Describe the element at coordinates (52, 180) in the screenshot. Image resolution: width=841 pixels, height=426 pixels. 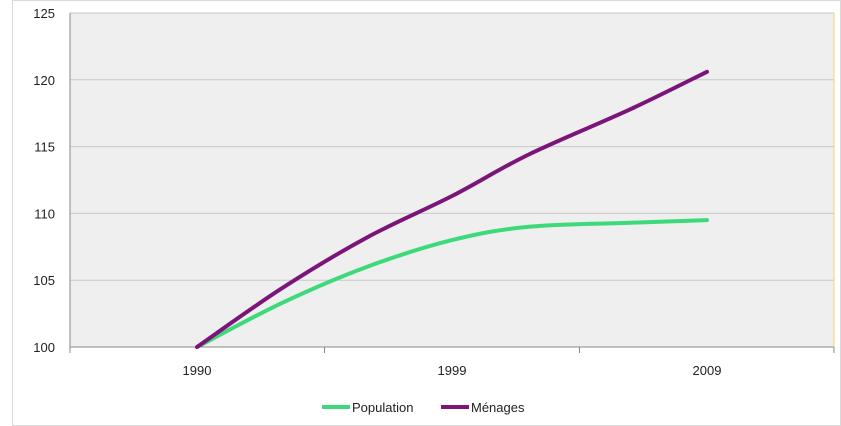
I see `y-axis: 100 105 110 115 120 125` at that location.